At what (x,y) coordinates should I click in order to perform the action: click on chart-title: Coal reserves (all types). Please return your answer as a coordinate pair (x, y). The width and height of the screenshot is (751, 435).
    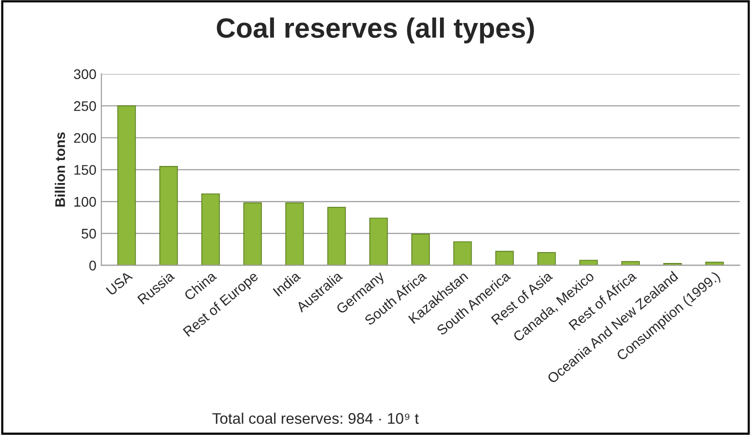
    Looking at the image, I should click on (375, 31).